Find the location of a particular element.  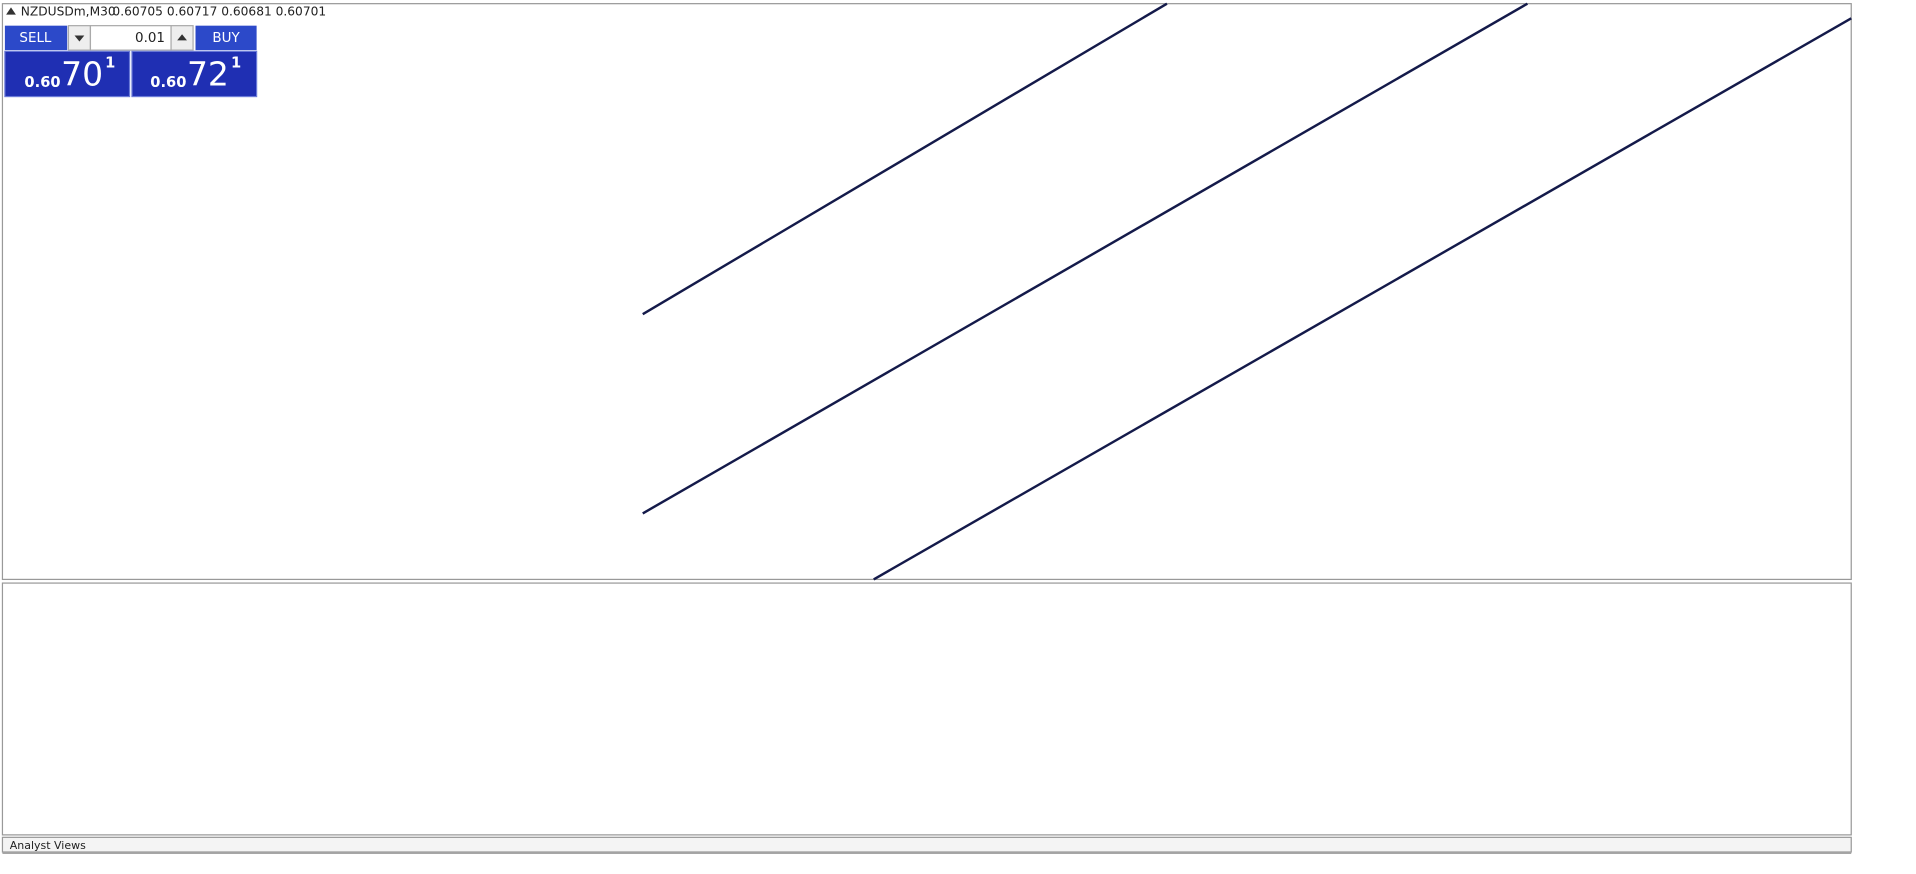

analyst-label: Analyst Views is located at coordinates (48, 845).